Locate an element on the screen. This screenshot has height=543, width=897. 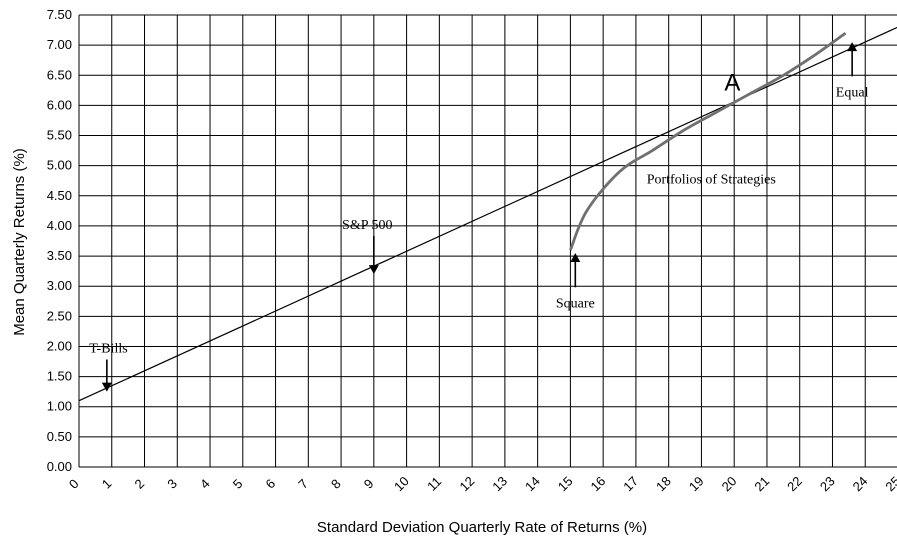
y-tick-label: 2.50 is located at coordinates (59, 315).